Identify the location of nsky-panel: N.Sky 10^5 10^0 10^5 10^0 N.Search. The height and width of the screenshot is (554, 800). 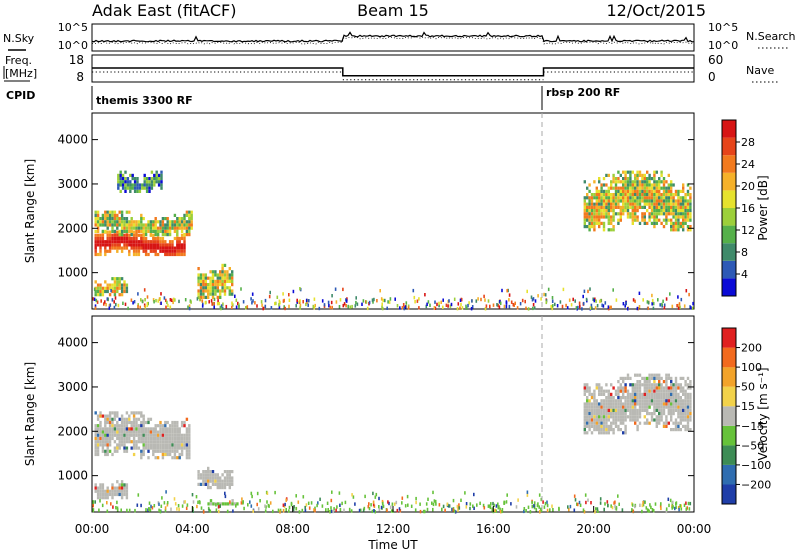
(399, 36).